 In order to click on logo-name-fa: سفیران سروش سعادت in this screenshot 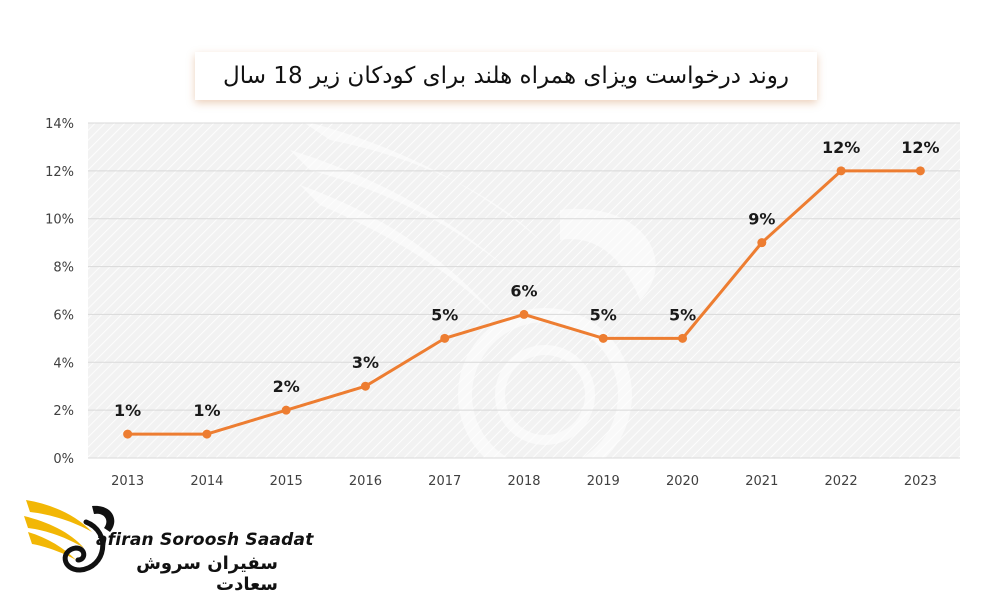, I will do `click(207, 574)`.